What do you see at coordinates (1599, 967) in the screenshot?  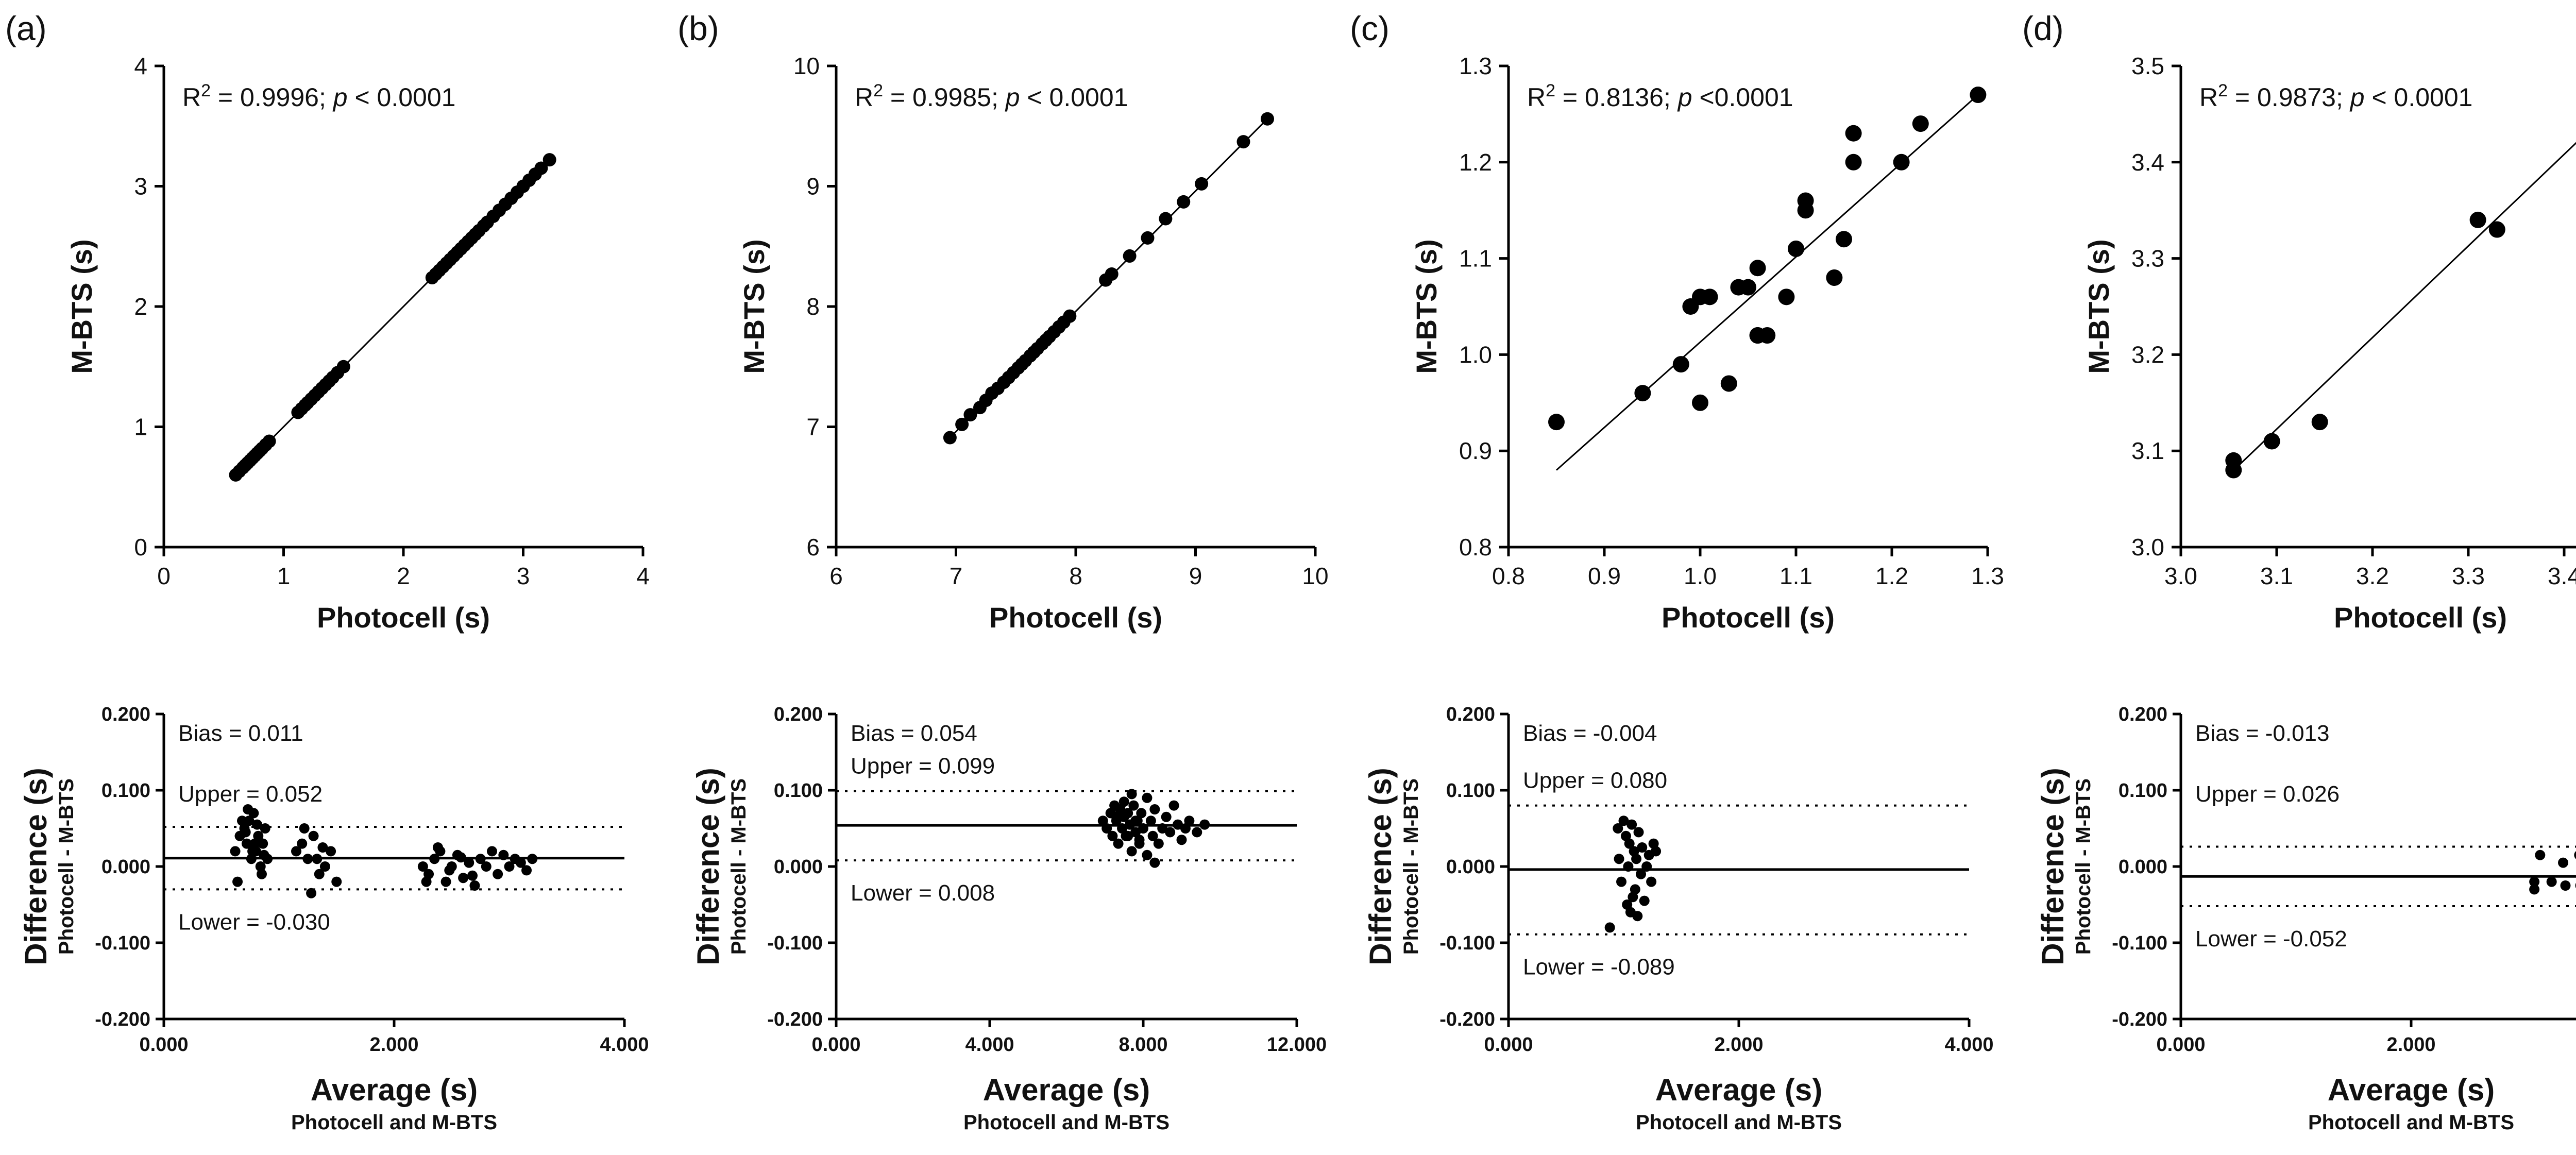 I see `lower-label: Lower = -0.089` at bounding box center [1599, 967].